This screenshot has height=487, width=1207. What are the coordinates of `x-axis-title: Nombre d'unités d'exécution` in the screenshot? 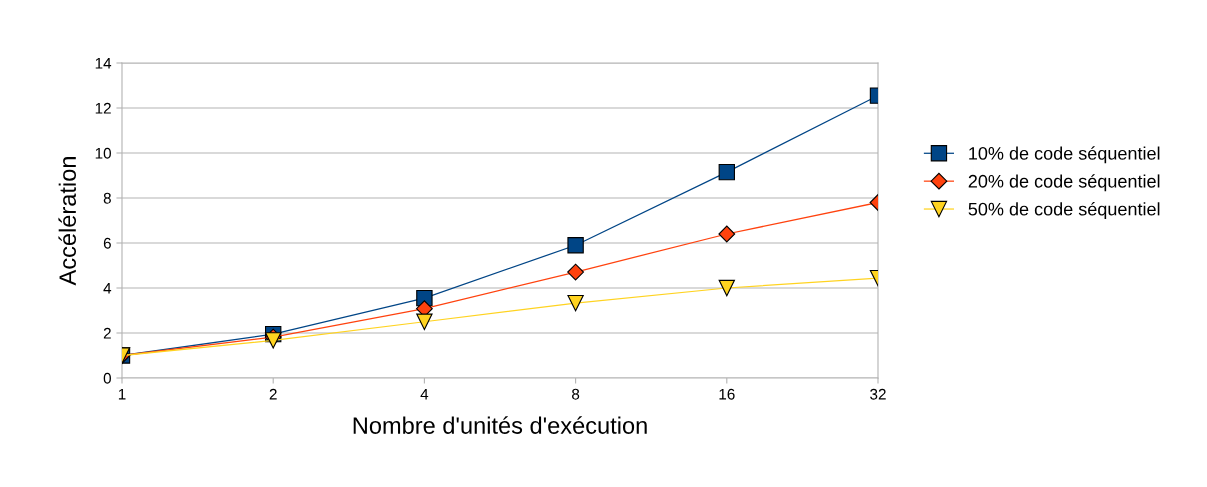 It's located at (500, 425).